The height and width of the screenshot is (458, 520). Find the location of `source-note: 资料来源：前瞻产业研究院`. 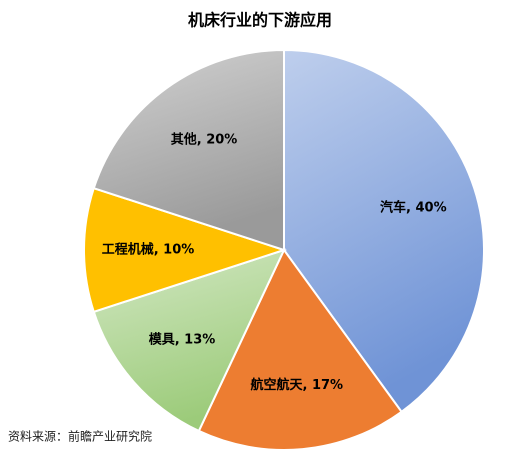

source-note: 资料来源：前瞻产业研究院 is located at coordinates (80, 436).